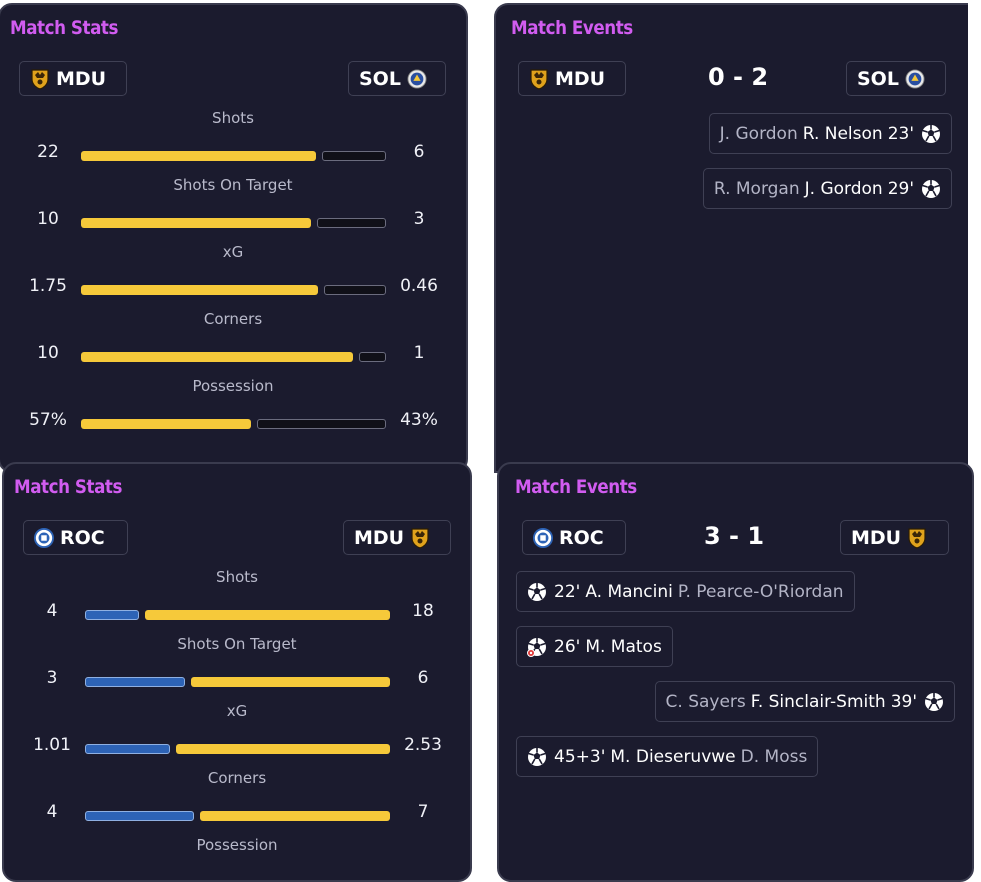 The width and height of the screenshot is (981, 882). Describe the element at coordinates (903, 701) in the screenshot. I see `event-minute: 39'` at that location.